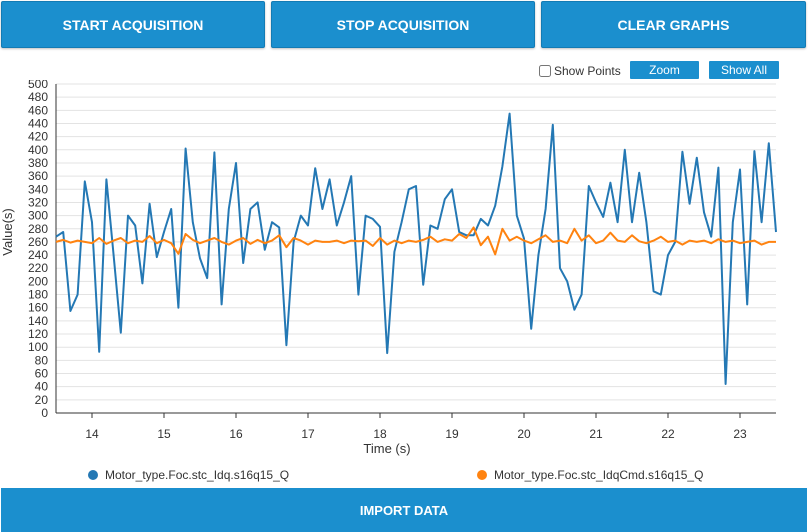  Describe the element at coordinates (92, 434) in the screenshot. I see `x-tick-label: 14` at that location.